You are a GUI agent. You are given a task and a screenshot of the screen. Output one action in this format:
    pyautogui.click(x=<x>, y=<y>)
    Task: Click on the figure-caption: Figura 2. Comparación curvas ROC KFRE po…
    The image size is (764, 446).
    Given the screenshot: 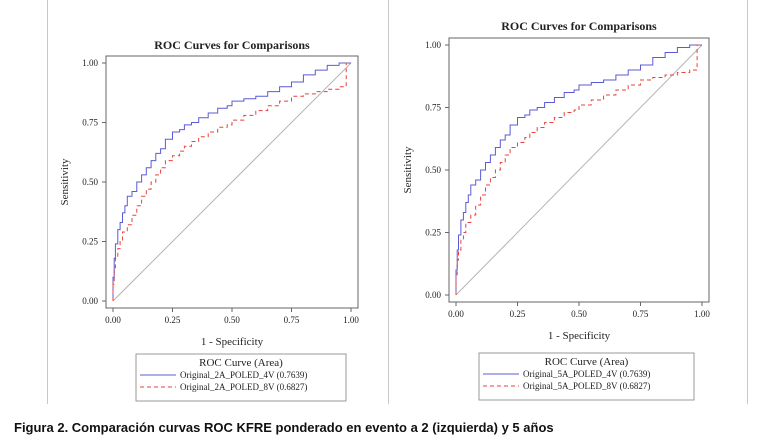 What is the action you would take?
    pyautogui.click(x=284, y=427)
    